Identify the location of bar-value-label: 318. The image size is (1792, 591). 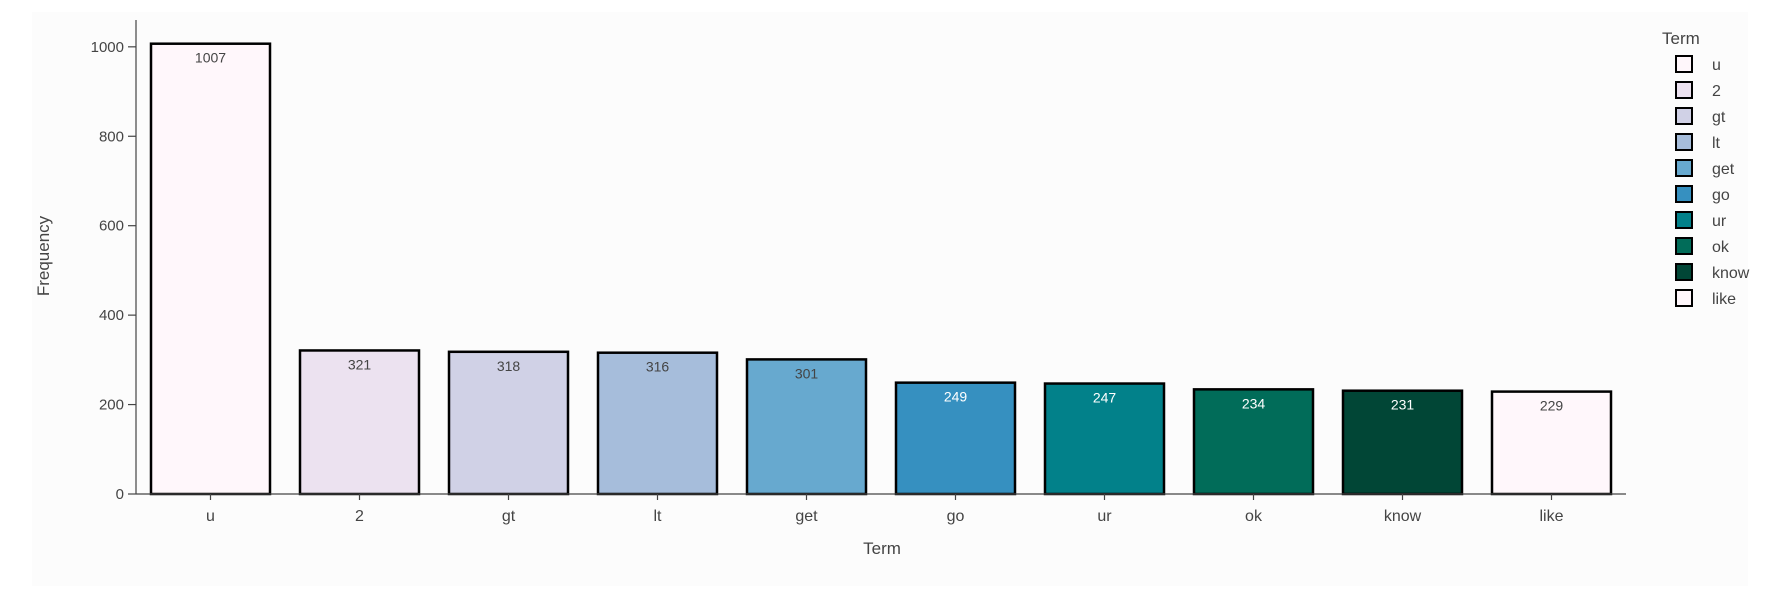
(509, 366).